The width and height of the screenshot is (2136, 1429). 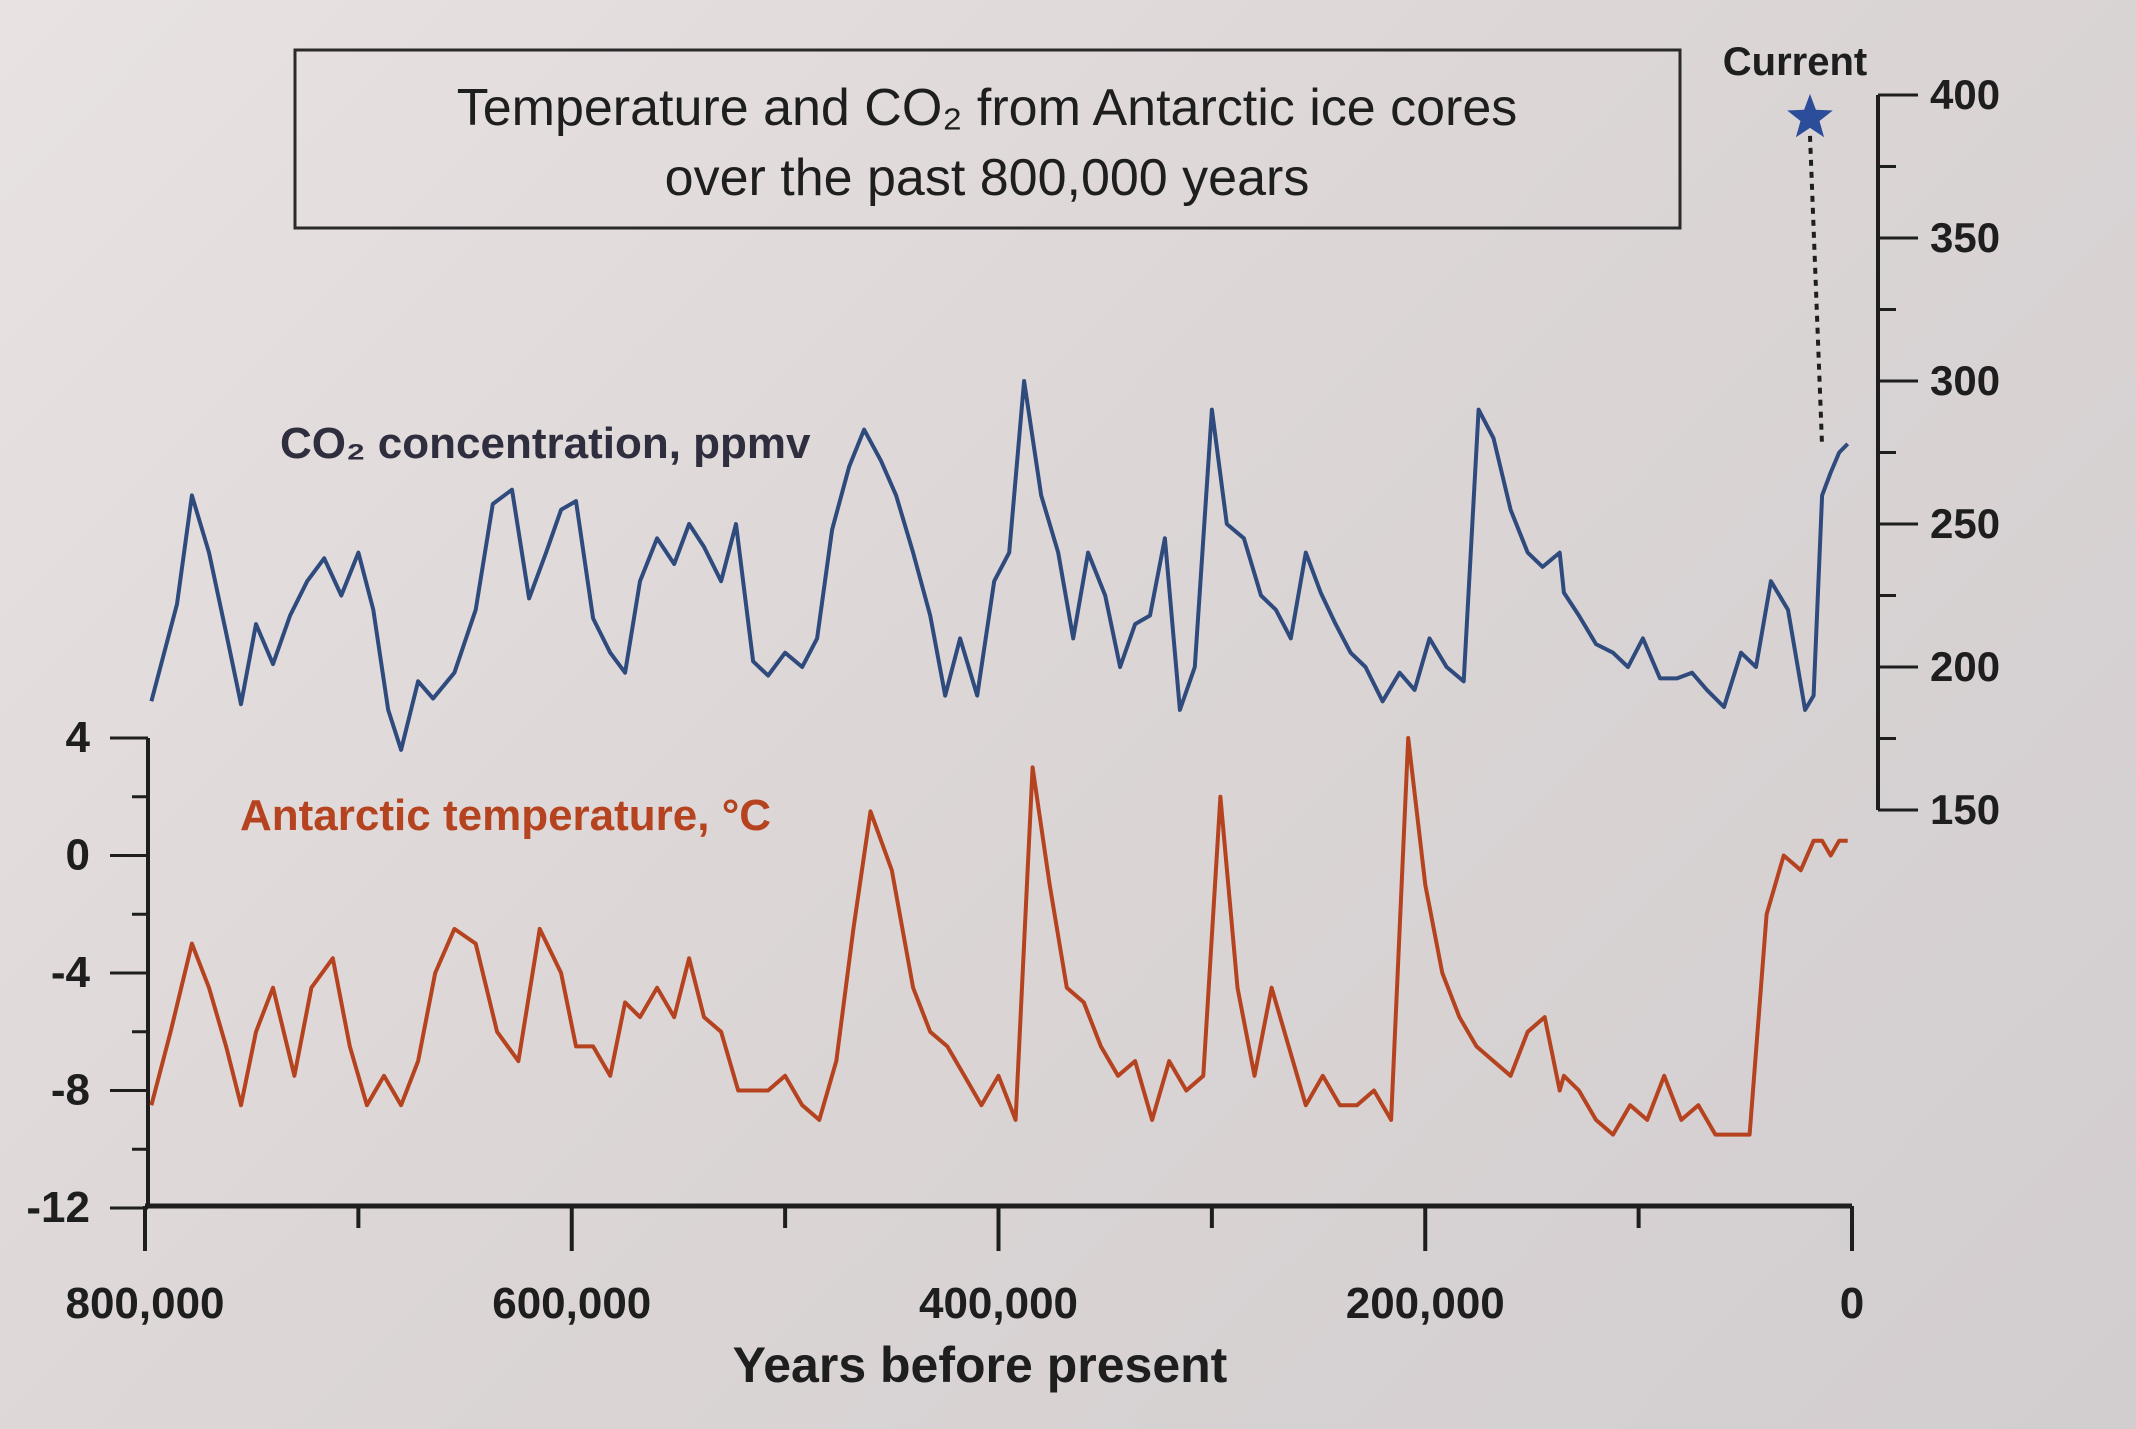 What do you see at coordinates (1852, 1303) in the screenshot?
I see `x-axis-tick-label: 0` at bounding box center [1852, 1303].